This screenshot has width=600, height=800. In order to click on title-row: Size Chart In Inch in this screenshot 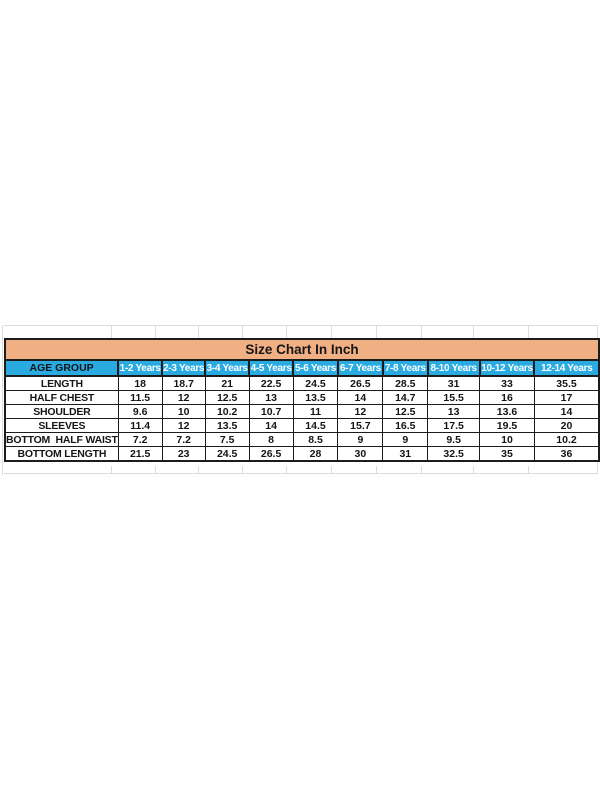, I will do `click(302, 349)`.